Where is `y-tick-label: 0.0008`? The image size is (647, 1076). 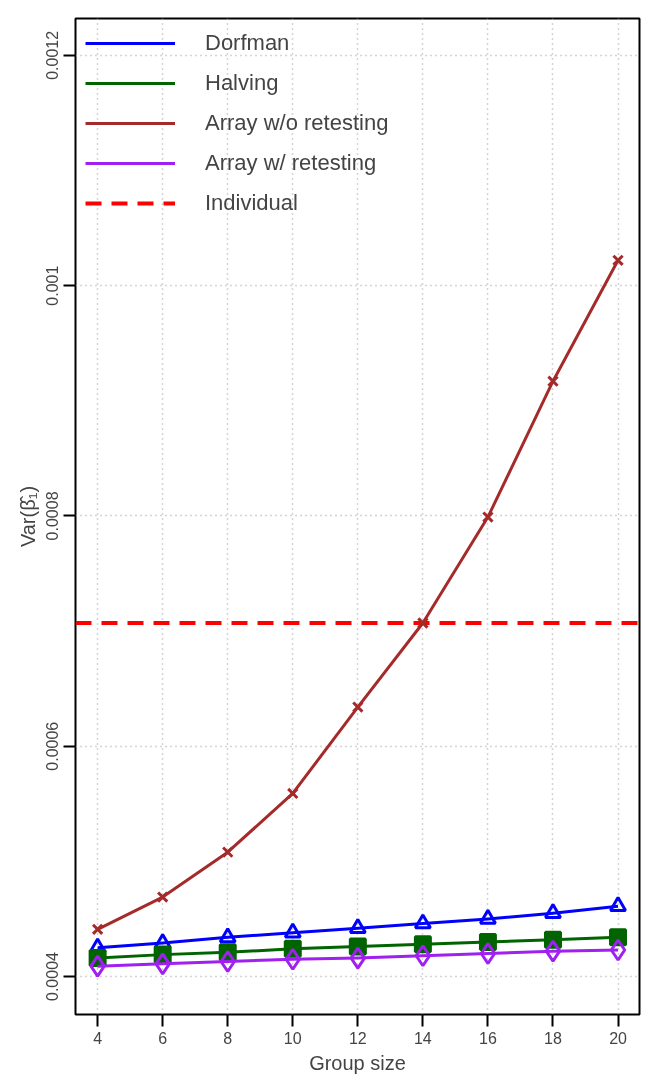
y-tick-label: 0.0008 is located at coordinates (53, 516).